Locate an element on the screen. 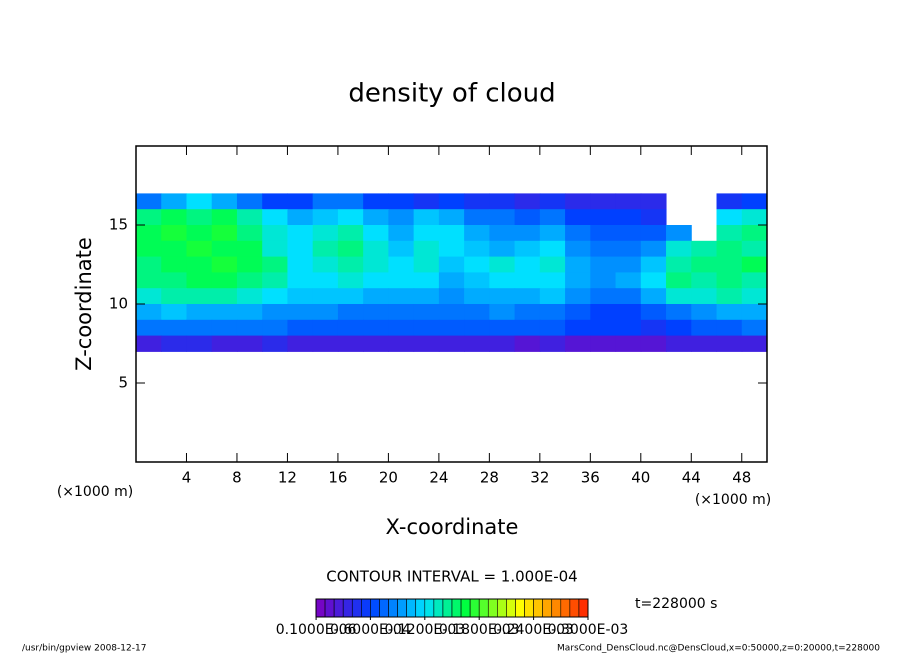 The height and width of the screenshot is (654, 904). x-tick-label: 32 is located at coordinates (539, 478).